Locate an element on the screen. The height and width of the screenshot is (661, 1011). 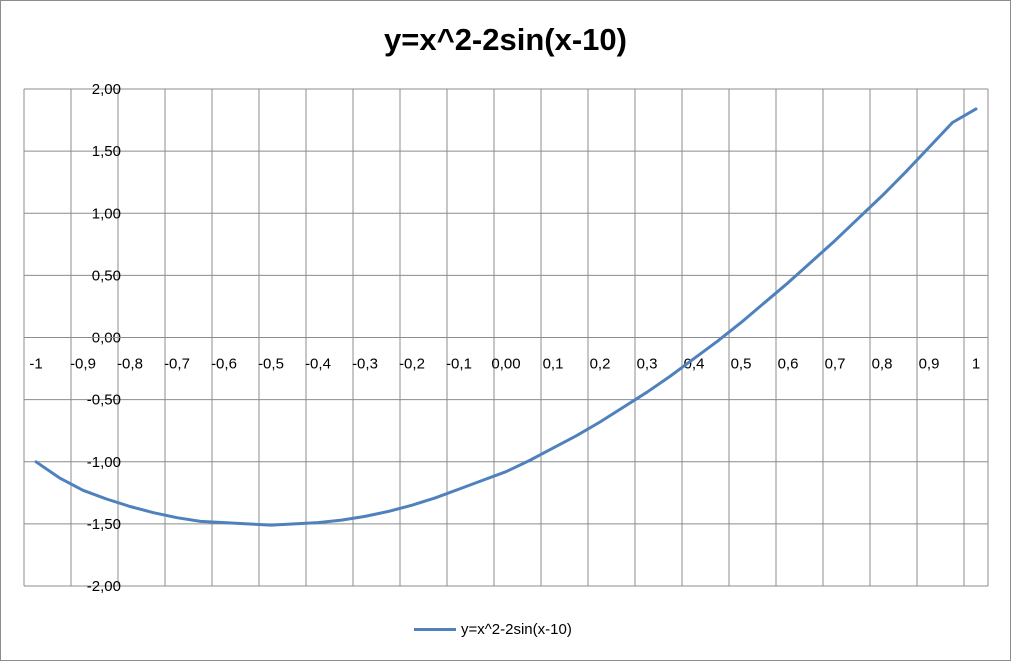
x-tick-label: -1 is located at coordinates (35, 364).